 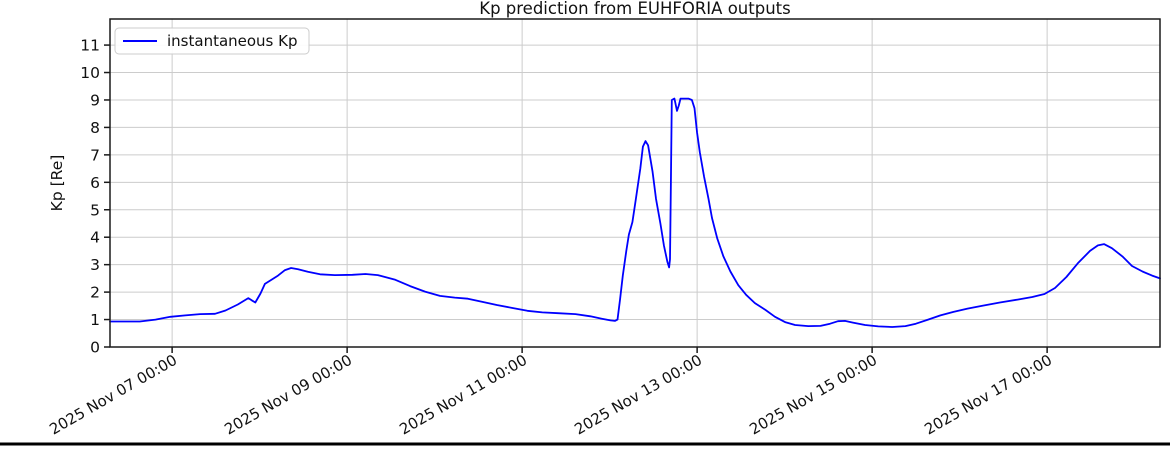 I want to click on legend-label: instantaneous Kp, so click(x=232, y=41).